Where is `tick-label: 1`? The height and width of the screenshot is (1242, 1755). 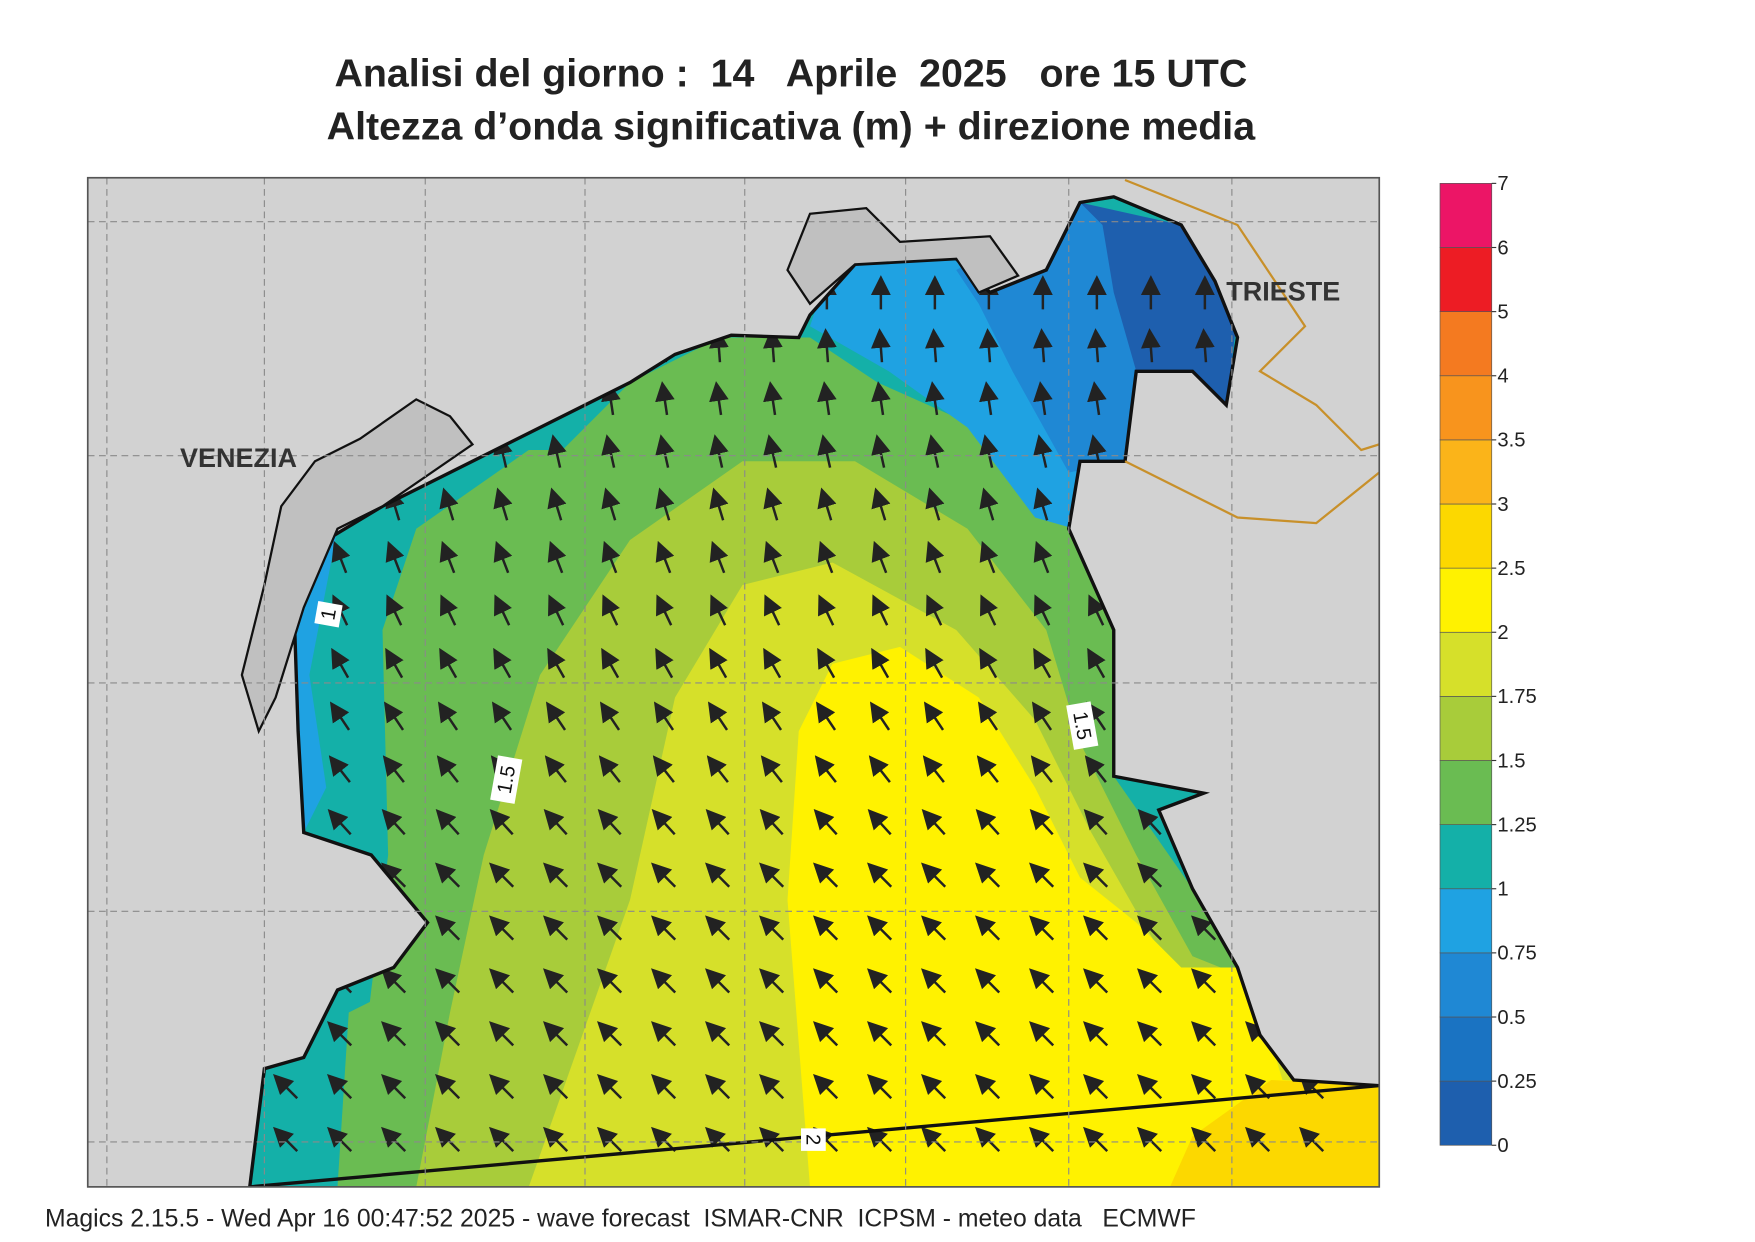 tick-label: 1 is located at coordinates (1502, 890).